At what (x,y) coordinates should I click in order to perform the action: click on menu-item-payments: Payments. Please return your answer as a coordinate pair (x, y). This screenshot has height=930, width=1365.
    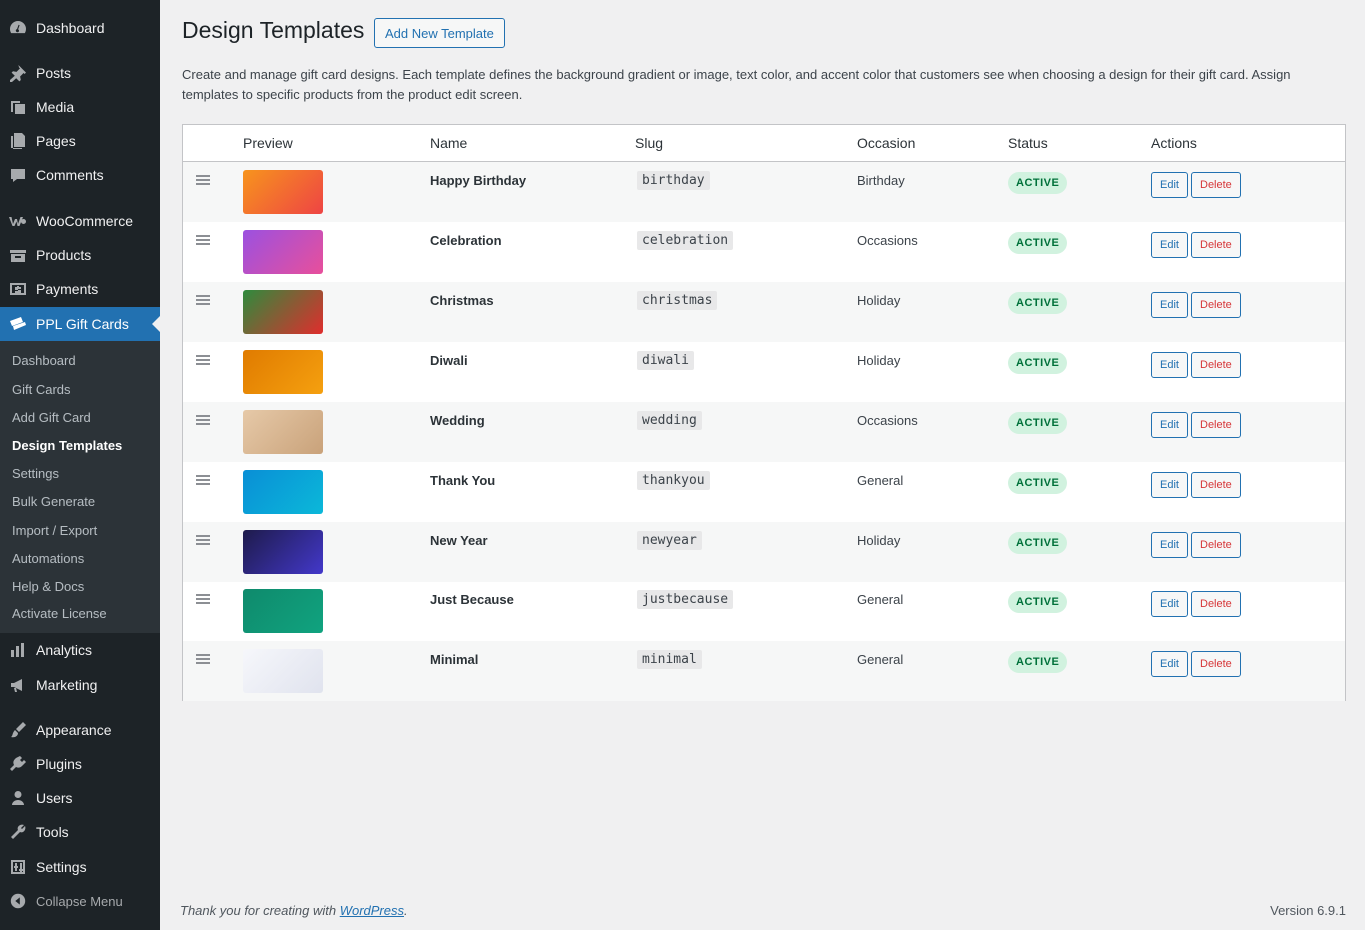
    Looking at the image, I should click on (80, 289).